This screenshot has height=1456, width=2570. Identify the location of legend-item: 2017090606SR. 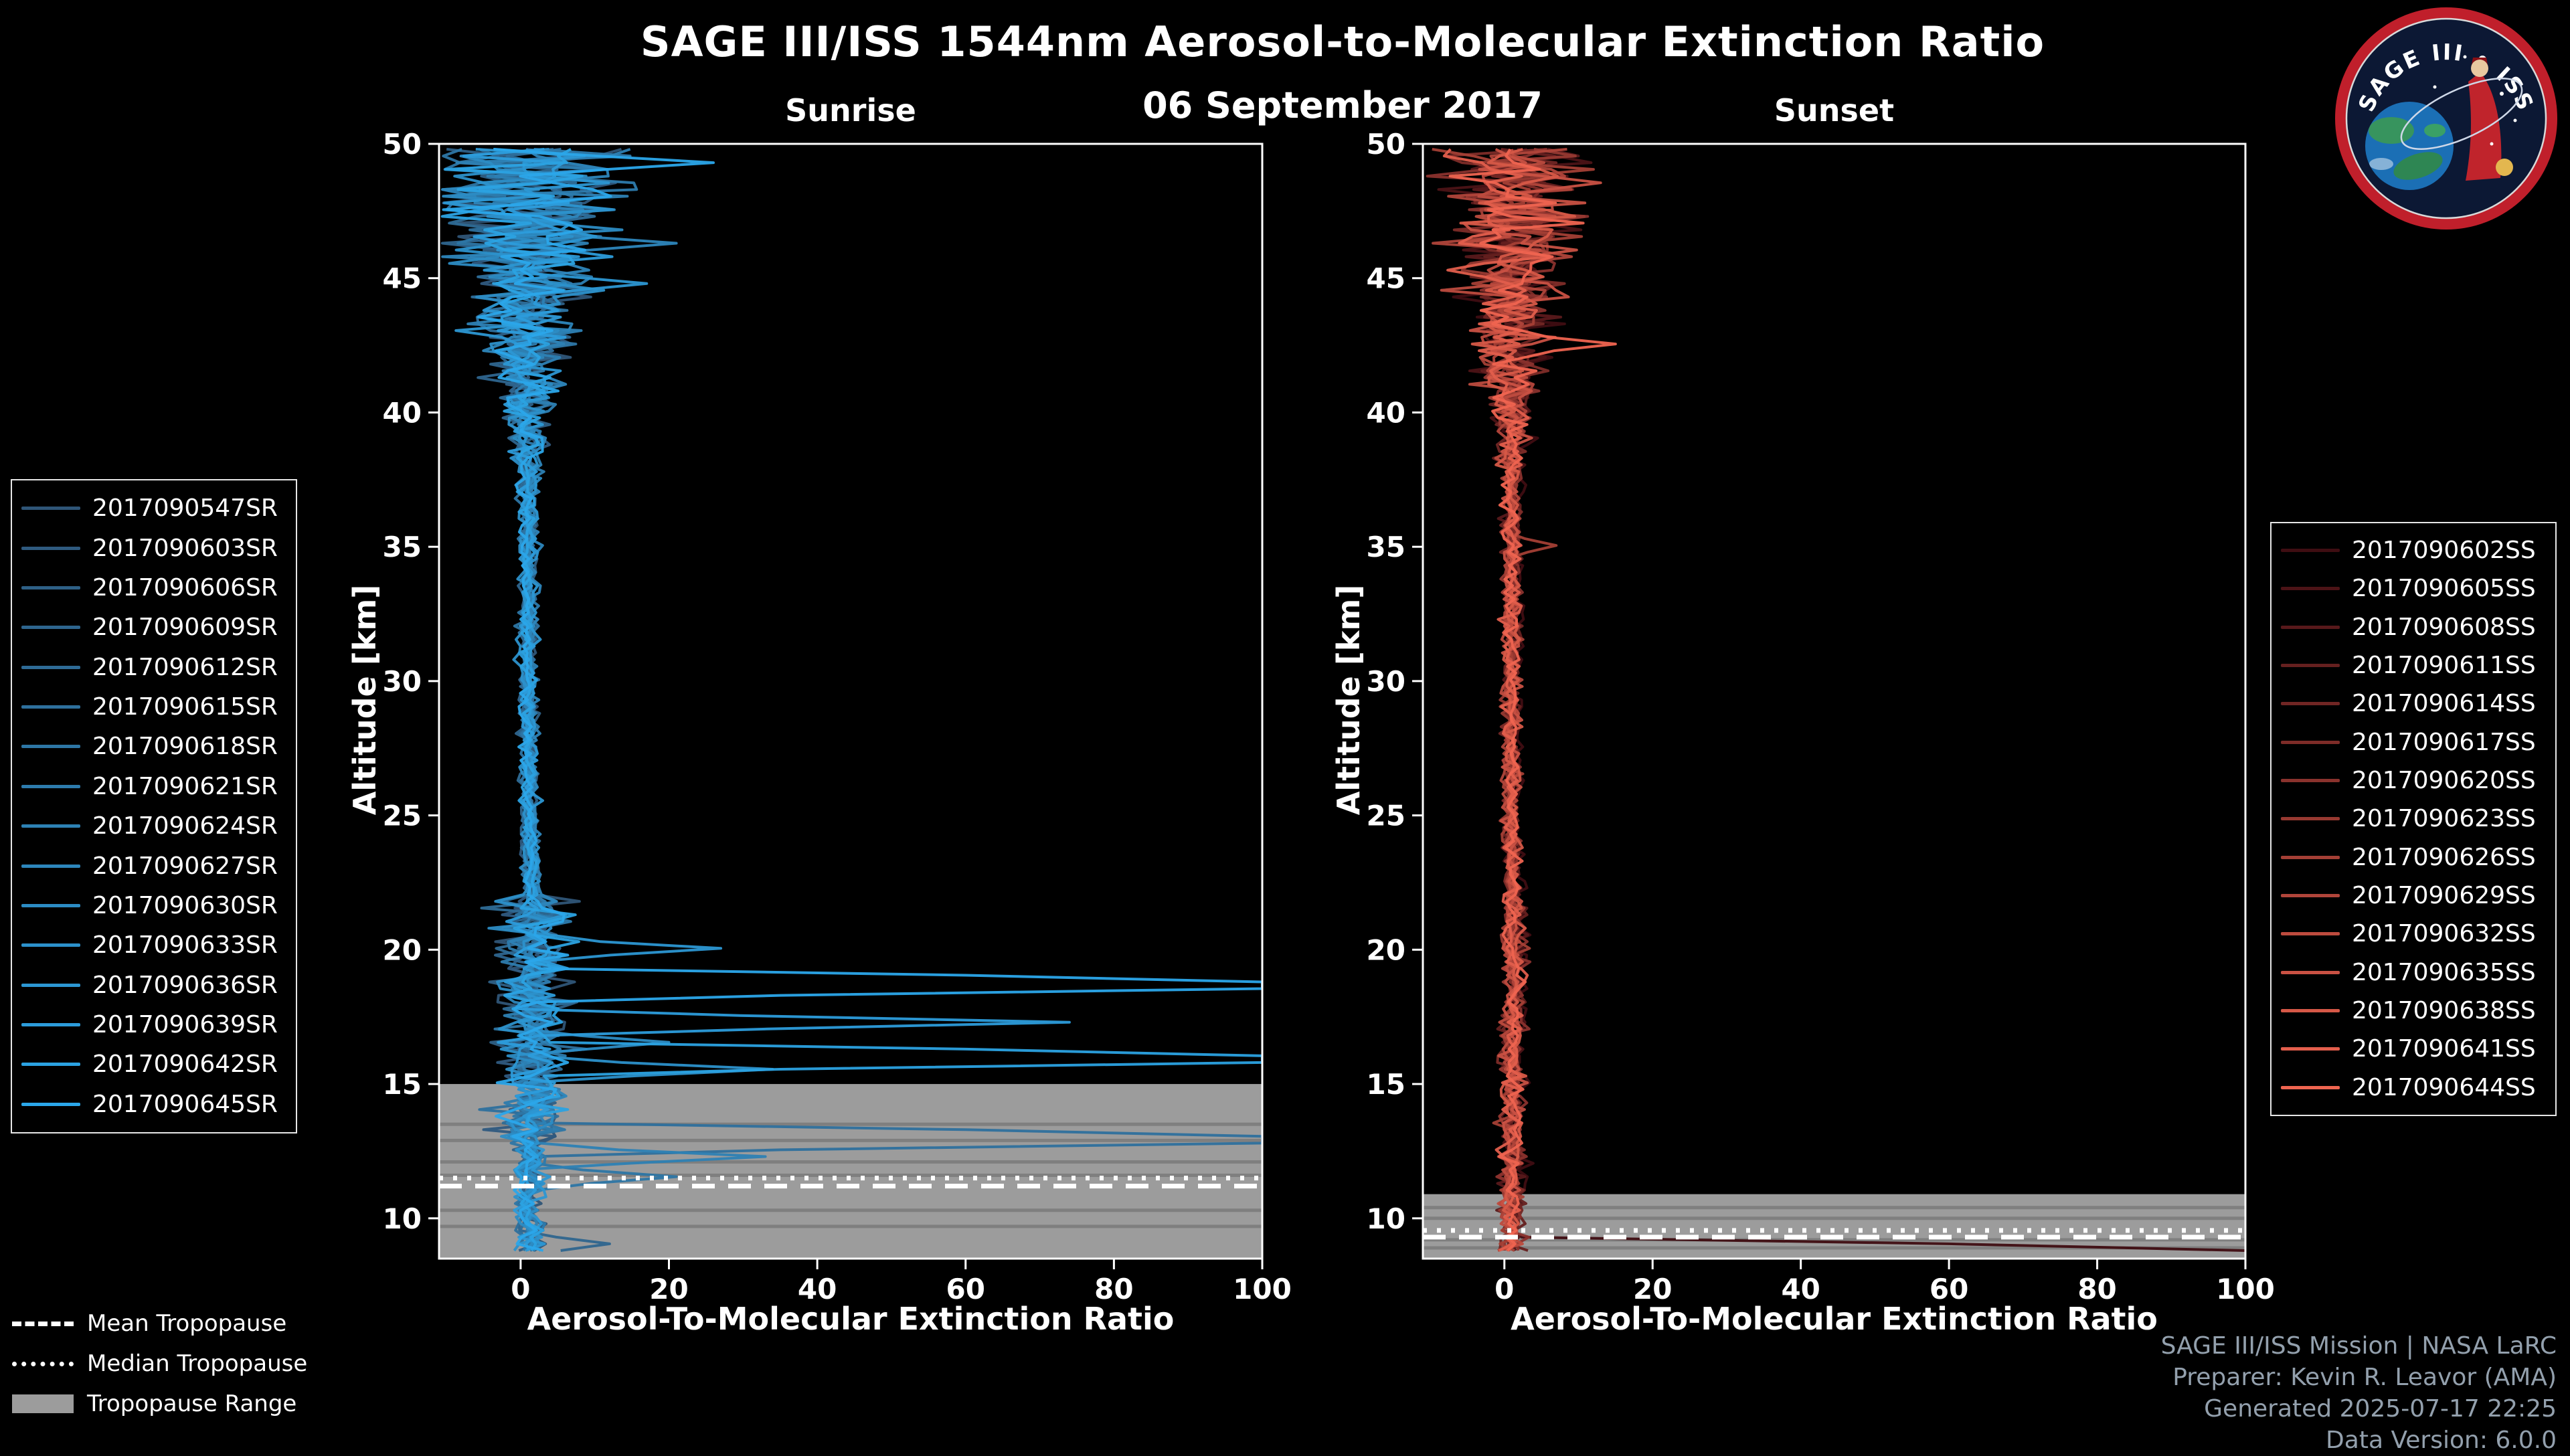
(154, 588).